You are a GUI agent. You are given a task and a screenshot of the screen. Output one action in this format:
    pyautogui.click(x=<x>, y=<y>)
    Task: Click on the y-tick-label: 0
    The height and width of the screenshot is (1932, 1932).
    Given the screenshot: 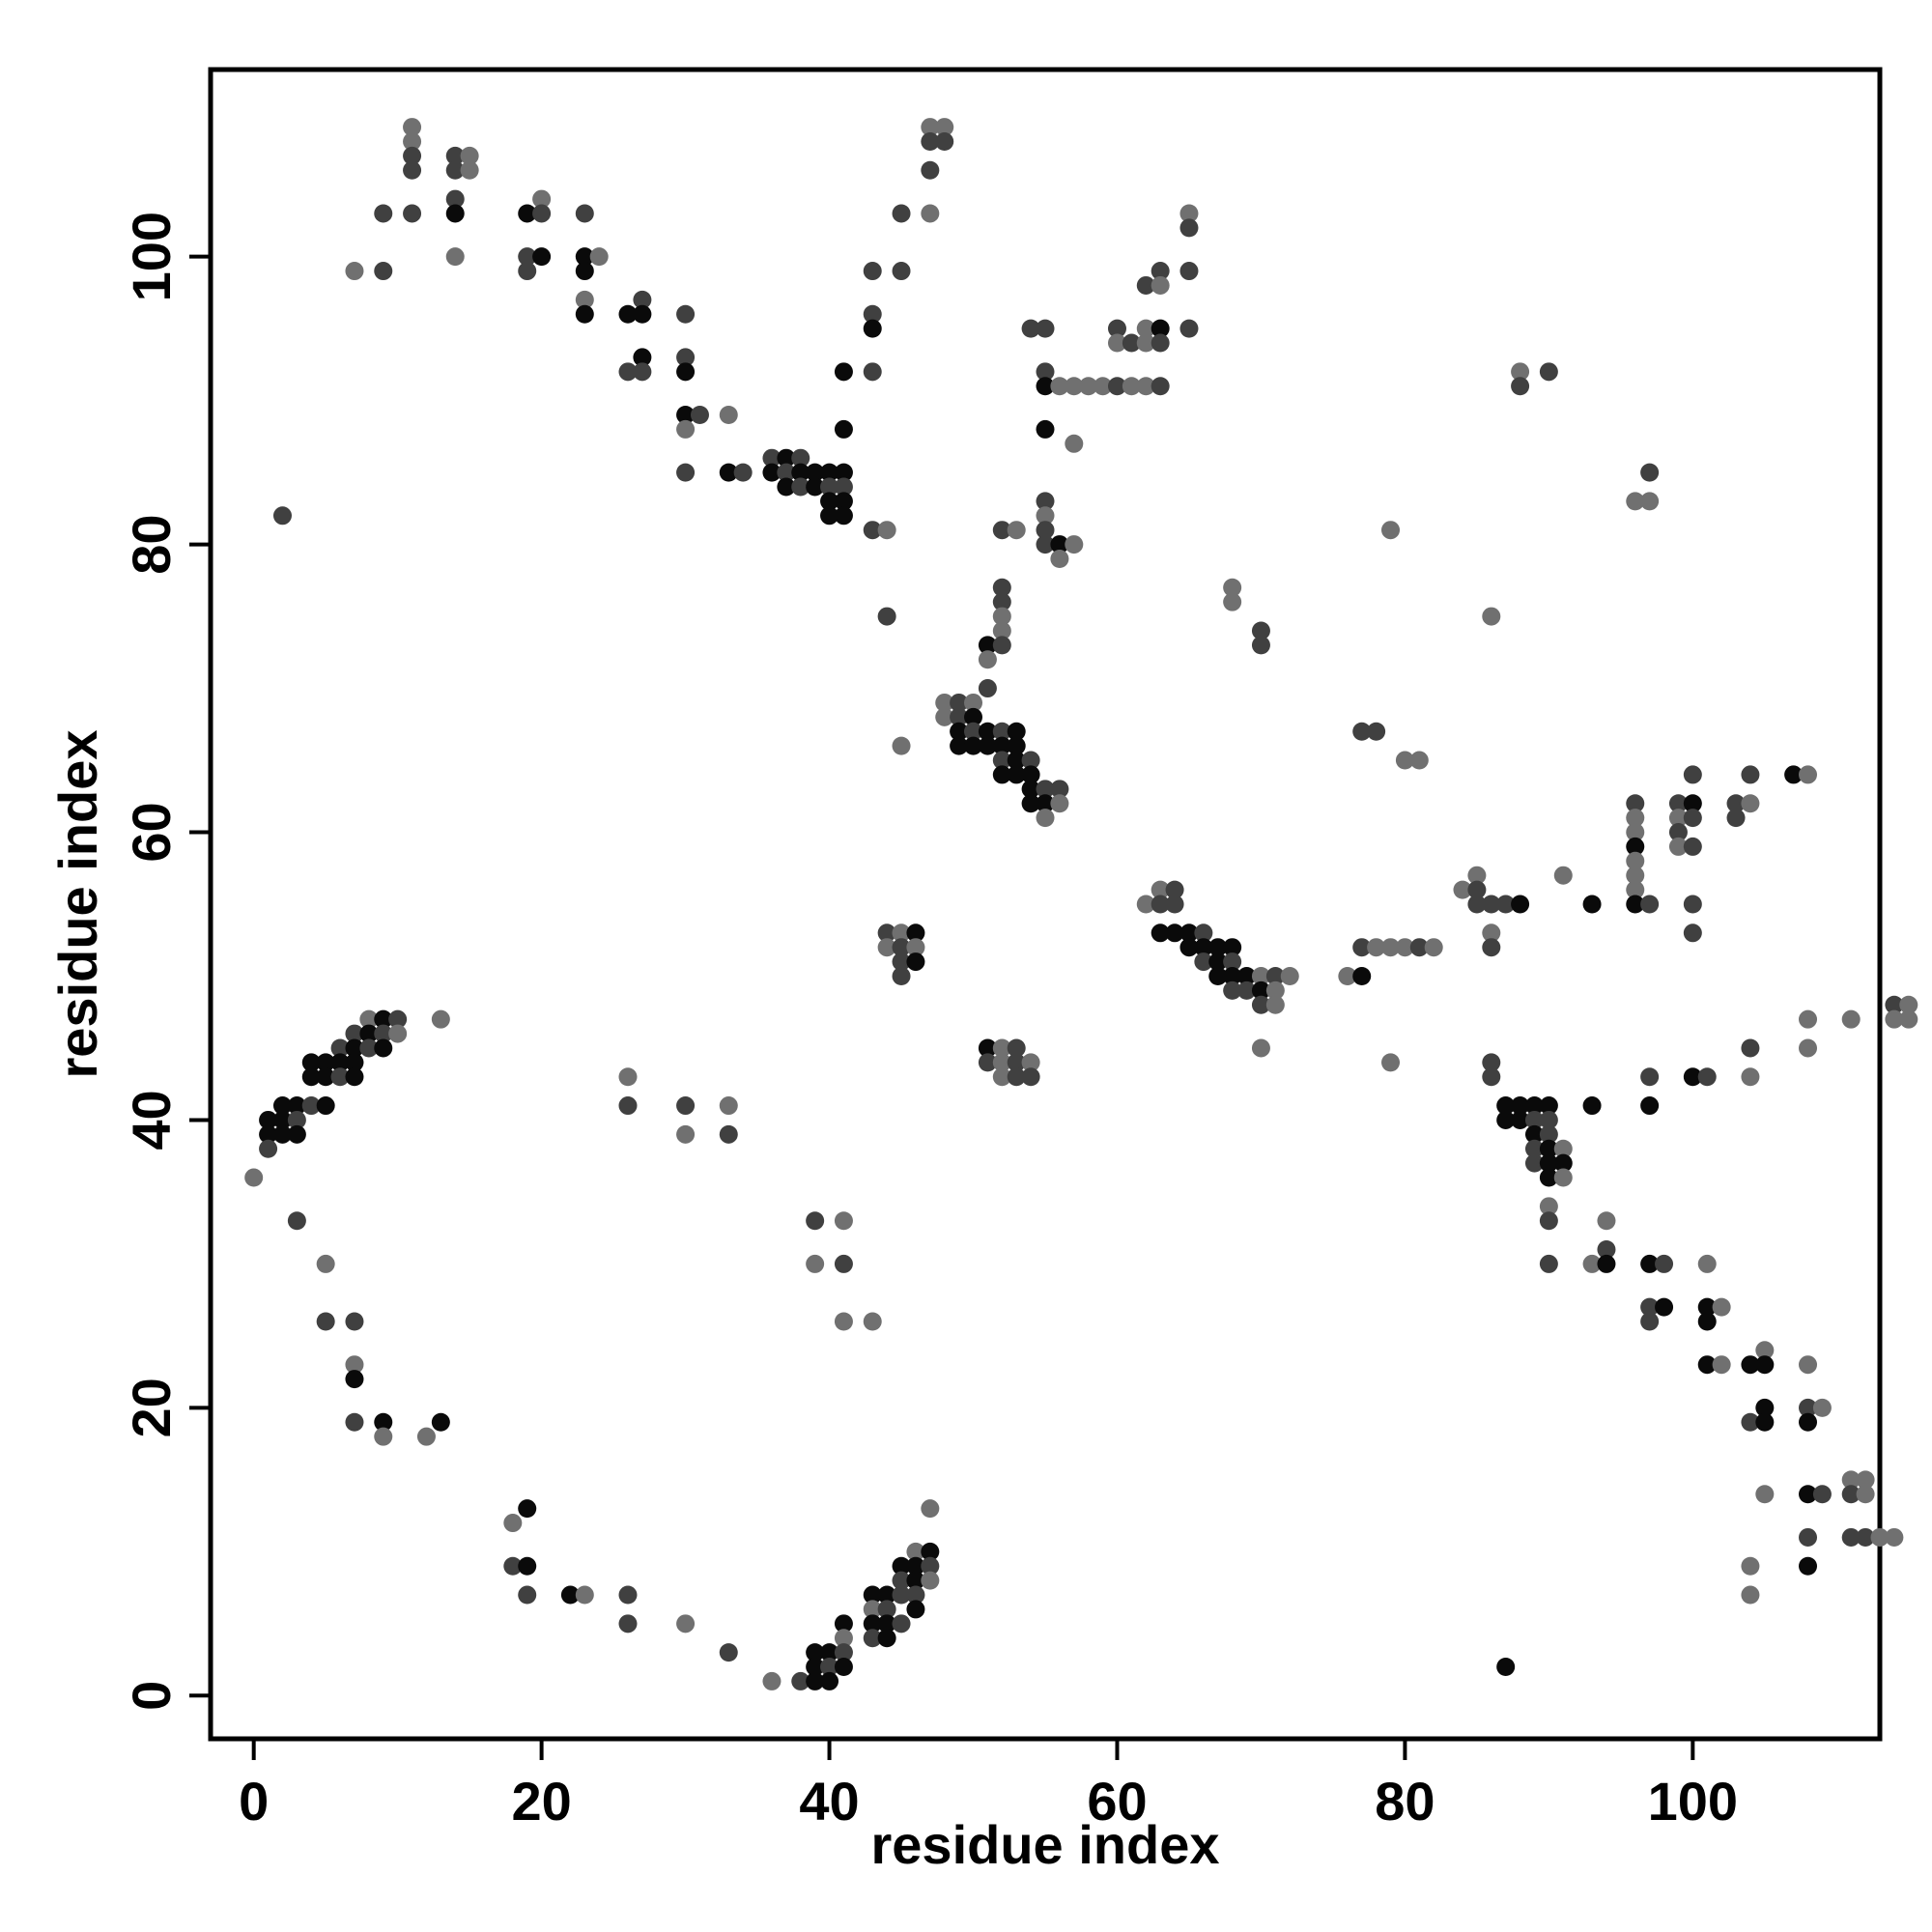 What is the action you would take?
    pyautogui.click(x=151, y=1696)
    